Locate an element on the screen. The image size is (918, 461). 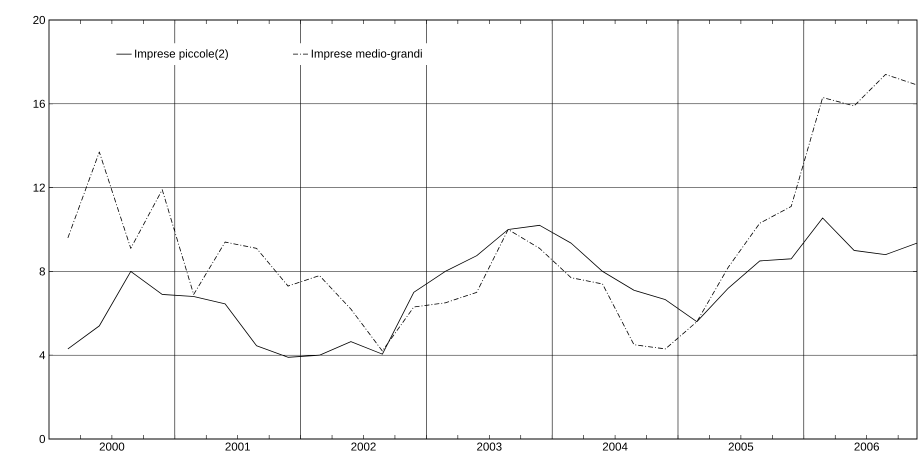
y-tick-label: 20 is located at coordinates (39, 20).